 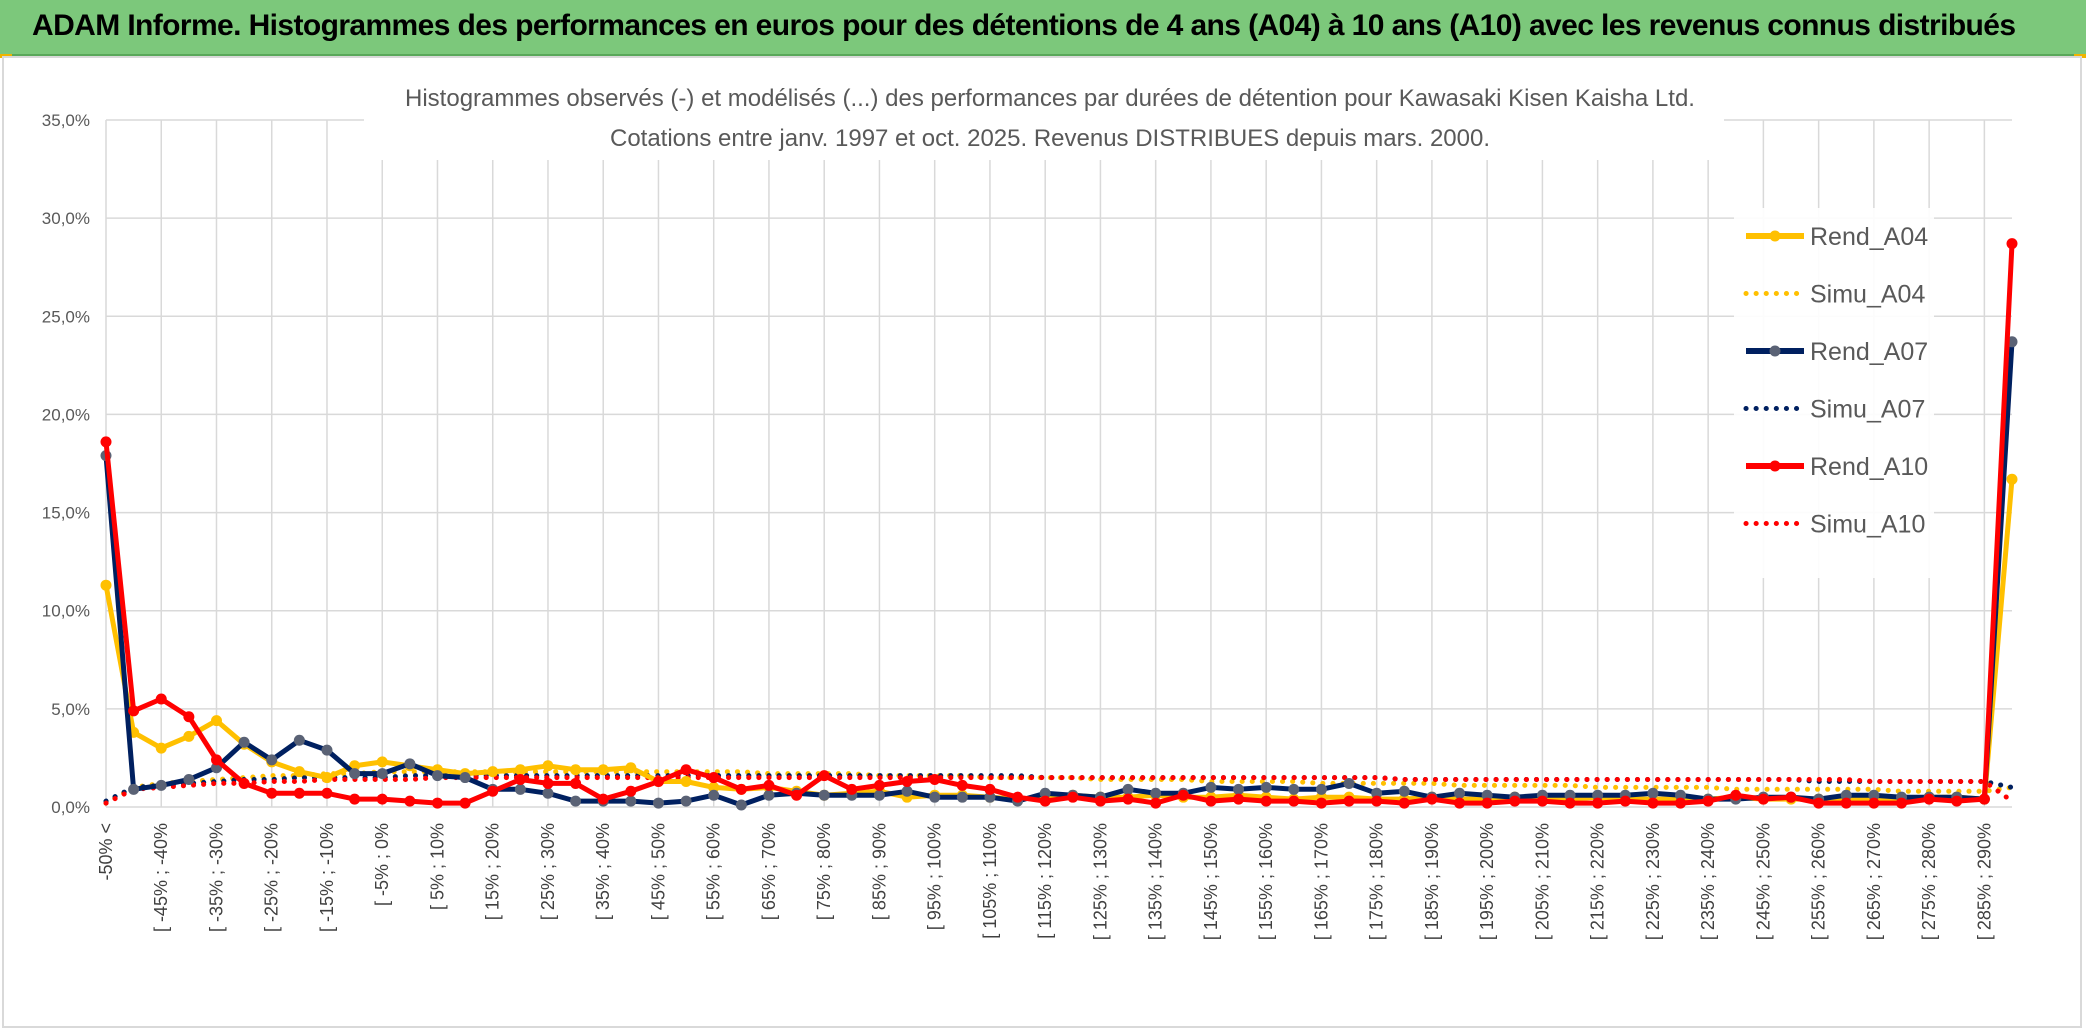 I want to click on x-tick-label: [ 125% ; 130%, so click(x=1100, y=881).